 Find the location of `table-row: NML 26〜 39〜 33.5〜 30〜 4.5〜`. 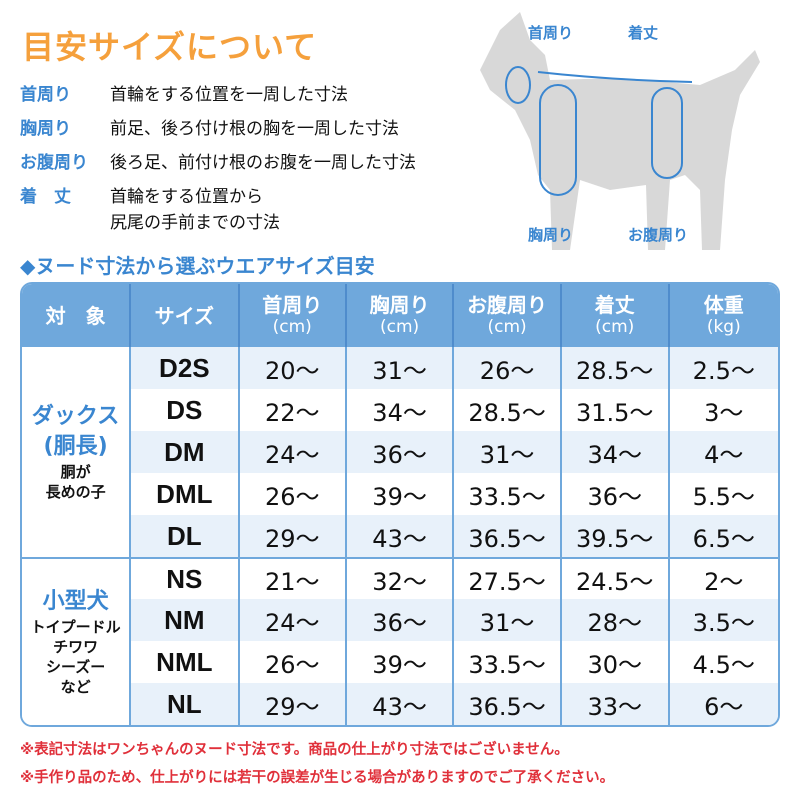

table-row: NML 26〜 39〜 33.5〜 30〜 4.5〜 is located at coordinates (400, 662).